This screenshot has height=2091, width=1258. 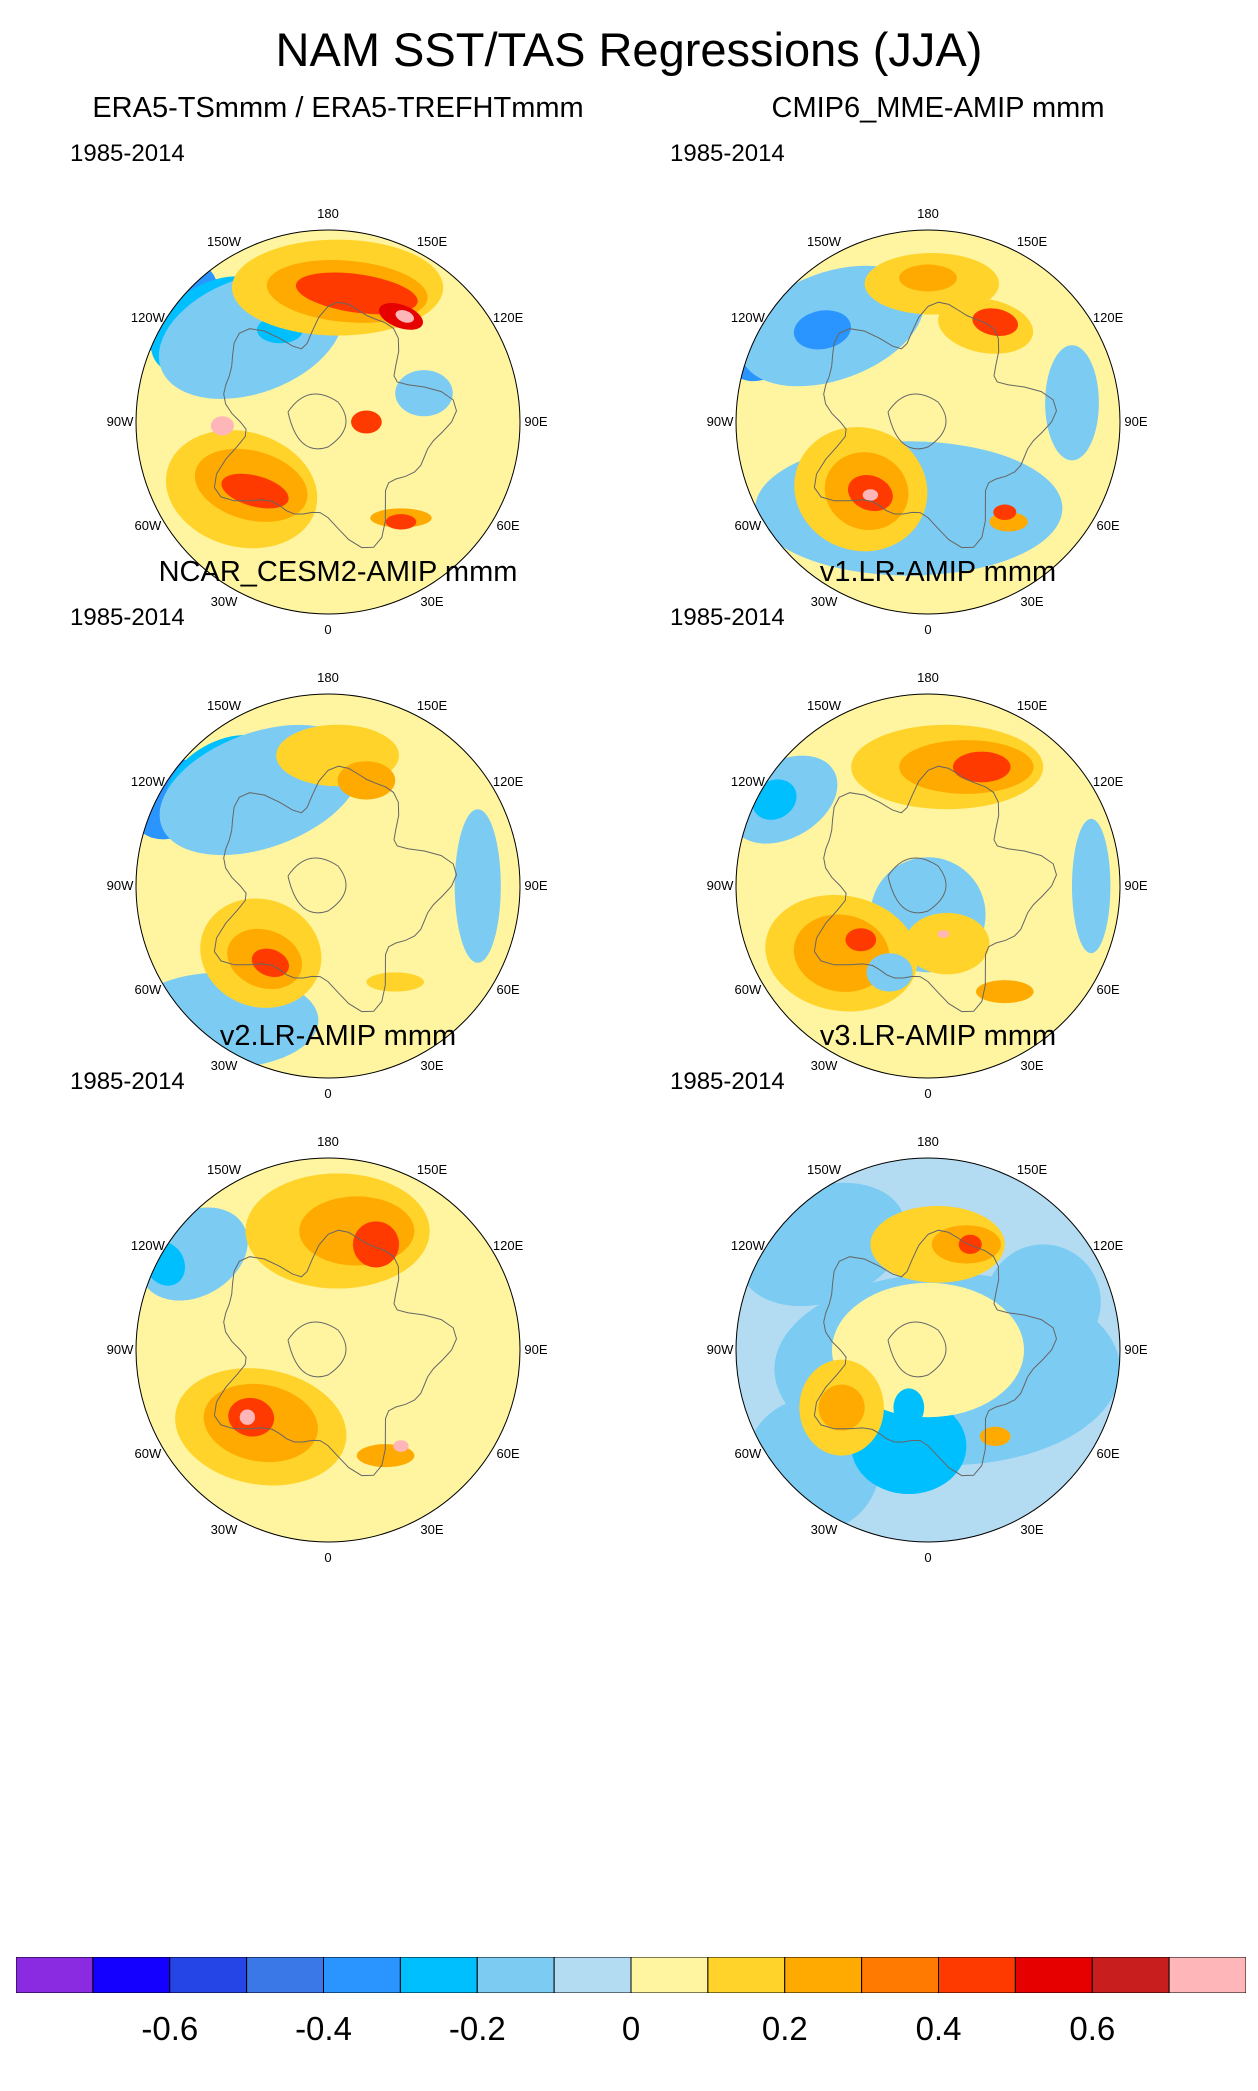 What do you see at coordinates (629, 49) in the screenshot?
I see `figure-title: NAM SST/TAS Regressions (JJA)` at bounding box center [629, 49].